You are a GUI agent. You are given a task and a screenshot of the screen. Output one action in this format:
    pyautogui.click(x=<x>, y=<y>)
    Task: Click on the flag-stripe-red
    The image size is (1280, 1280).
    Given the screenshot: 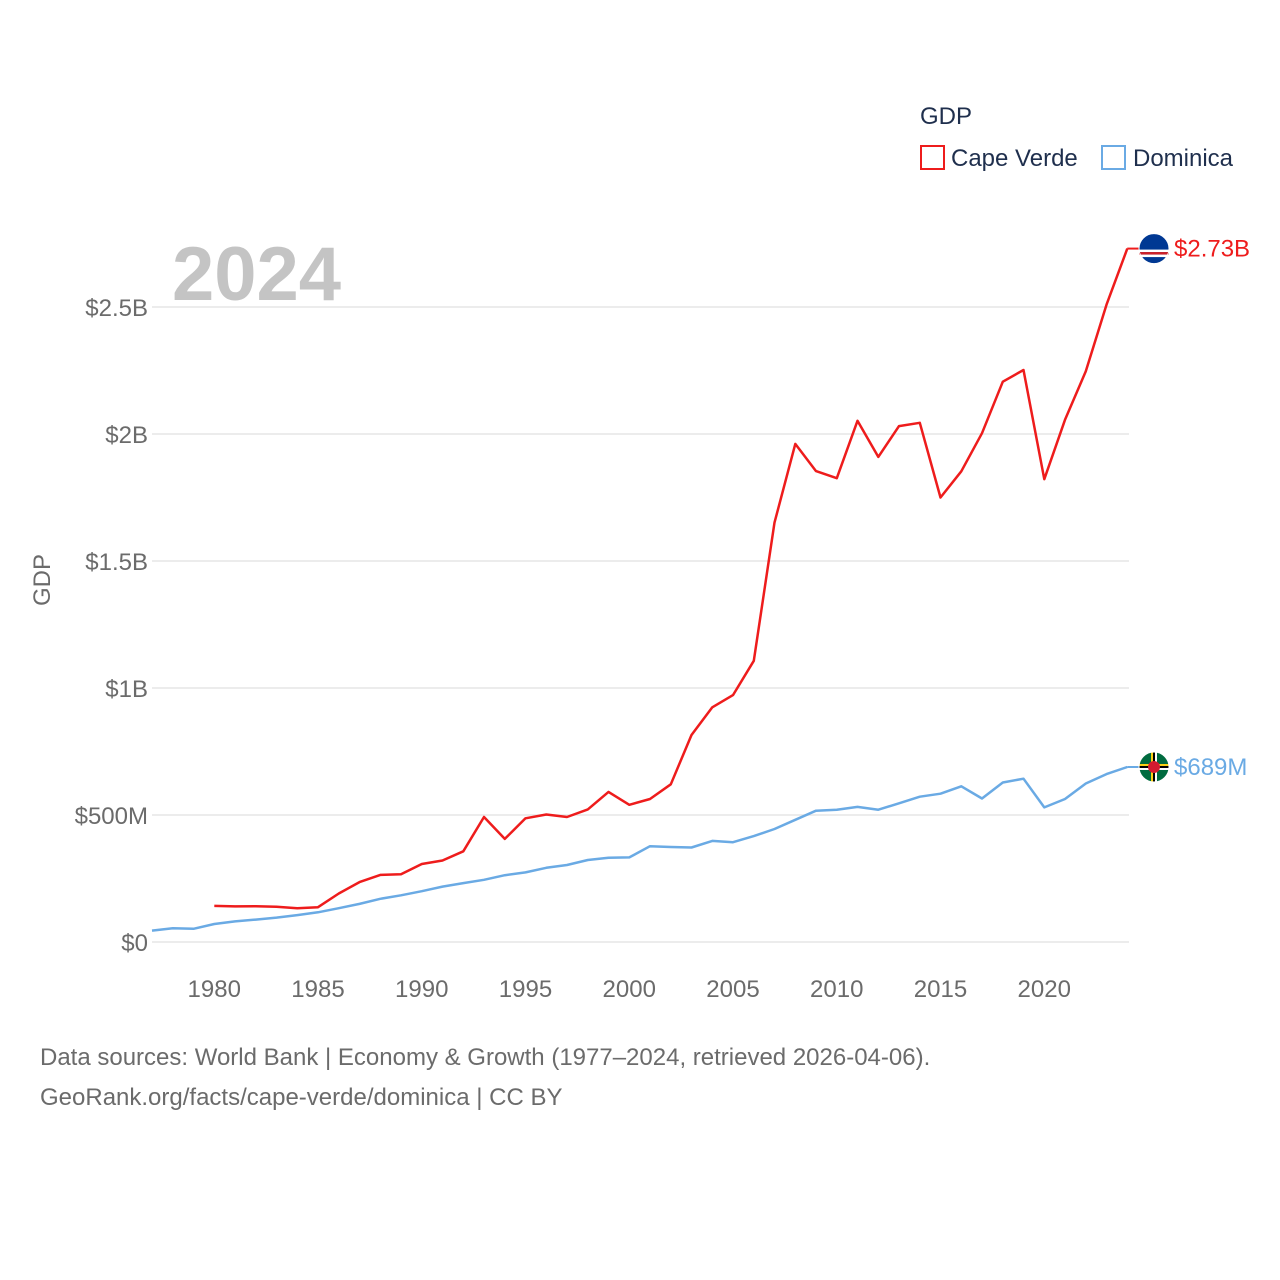 What is the action you would take?
    pyautogui.click(x=1154, y=253)
    